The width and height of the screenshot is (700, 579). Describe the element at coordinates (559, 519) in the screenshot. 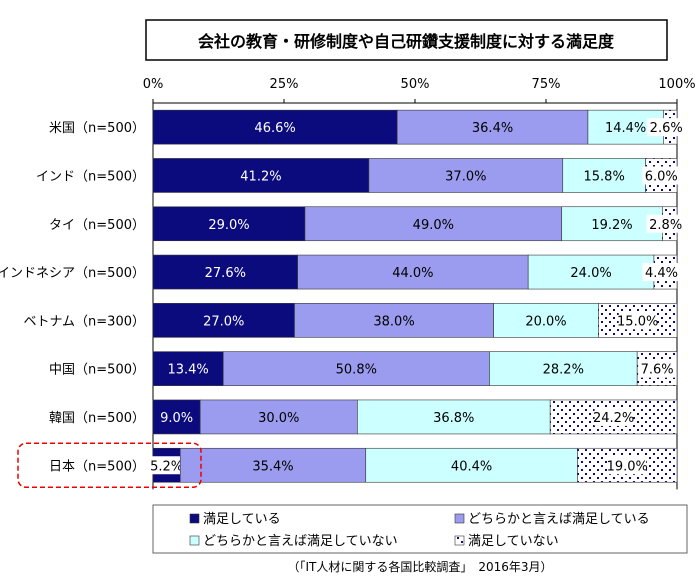

I see `legend-label: どちらかと言えば満足している` at that location.